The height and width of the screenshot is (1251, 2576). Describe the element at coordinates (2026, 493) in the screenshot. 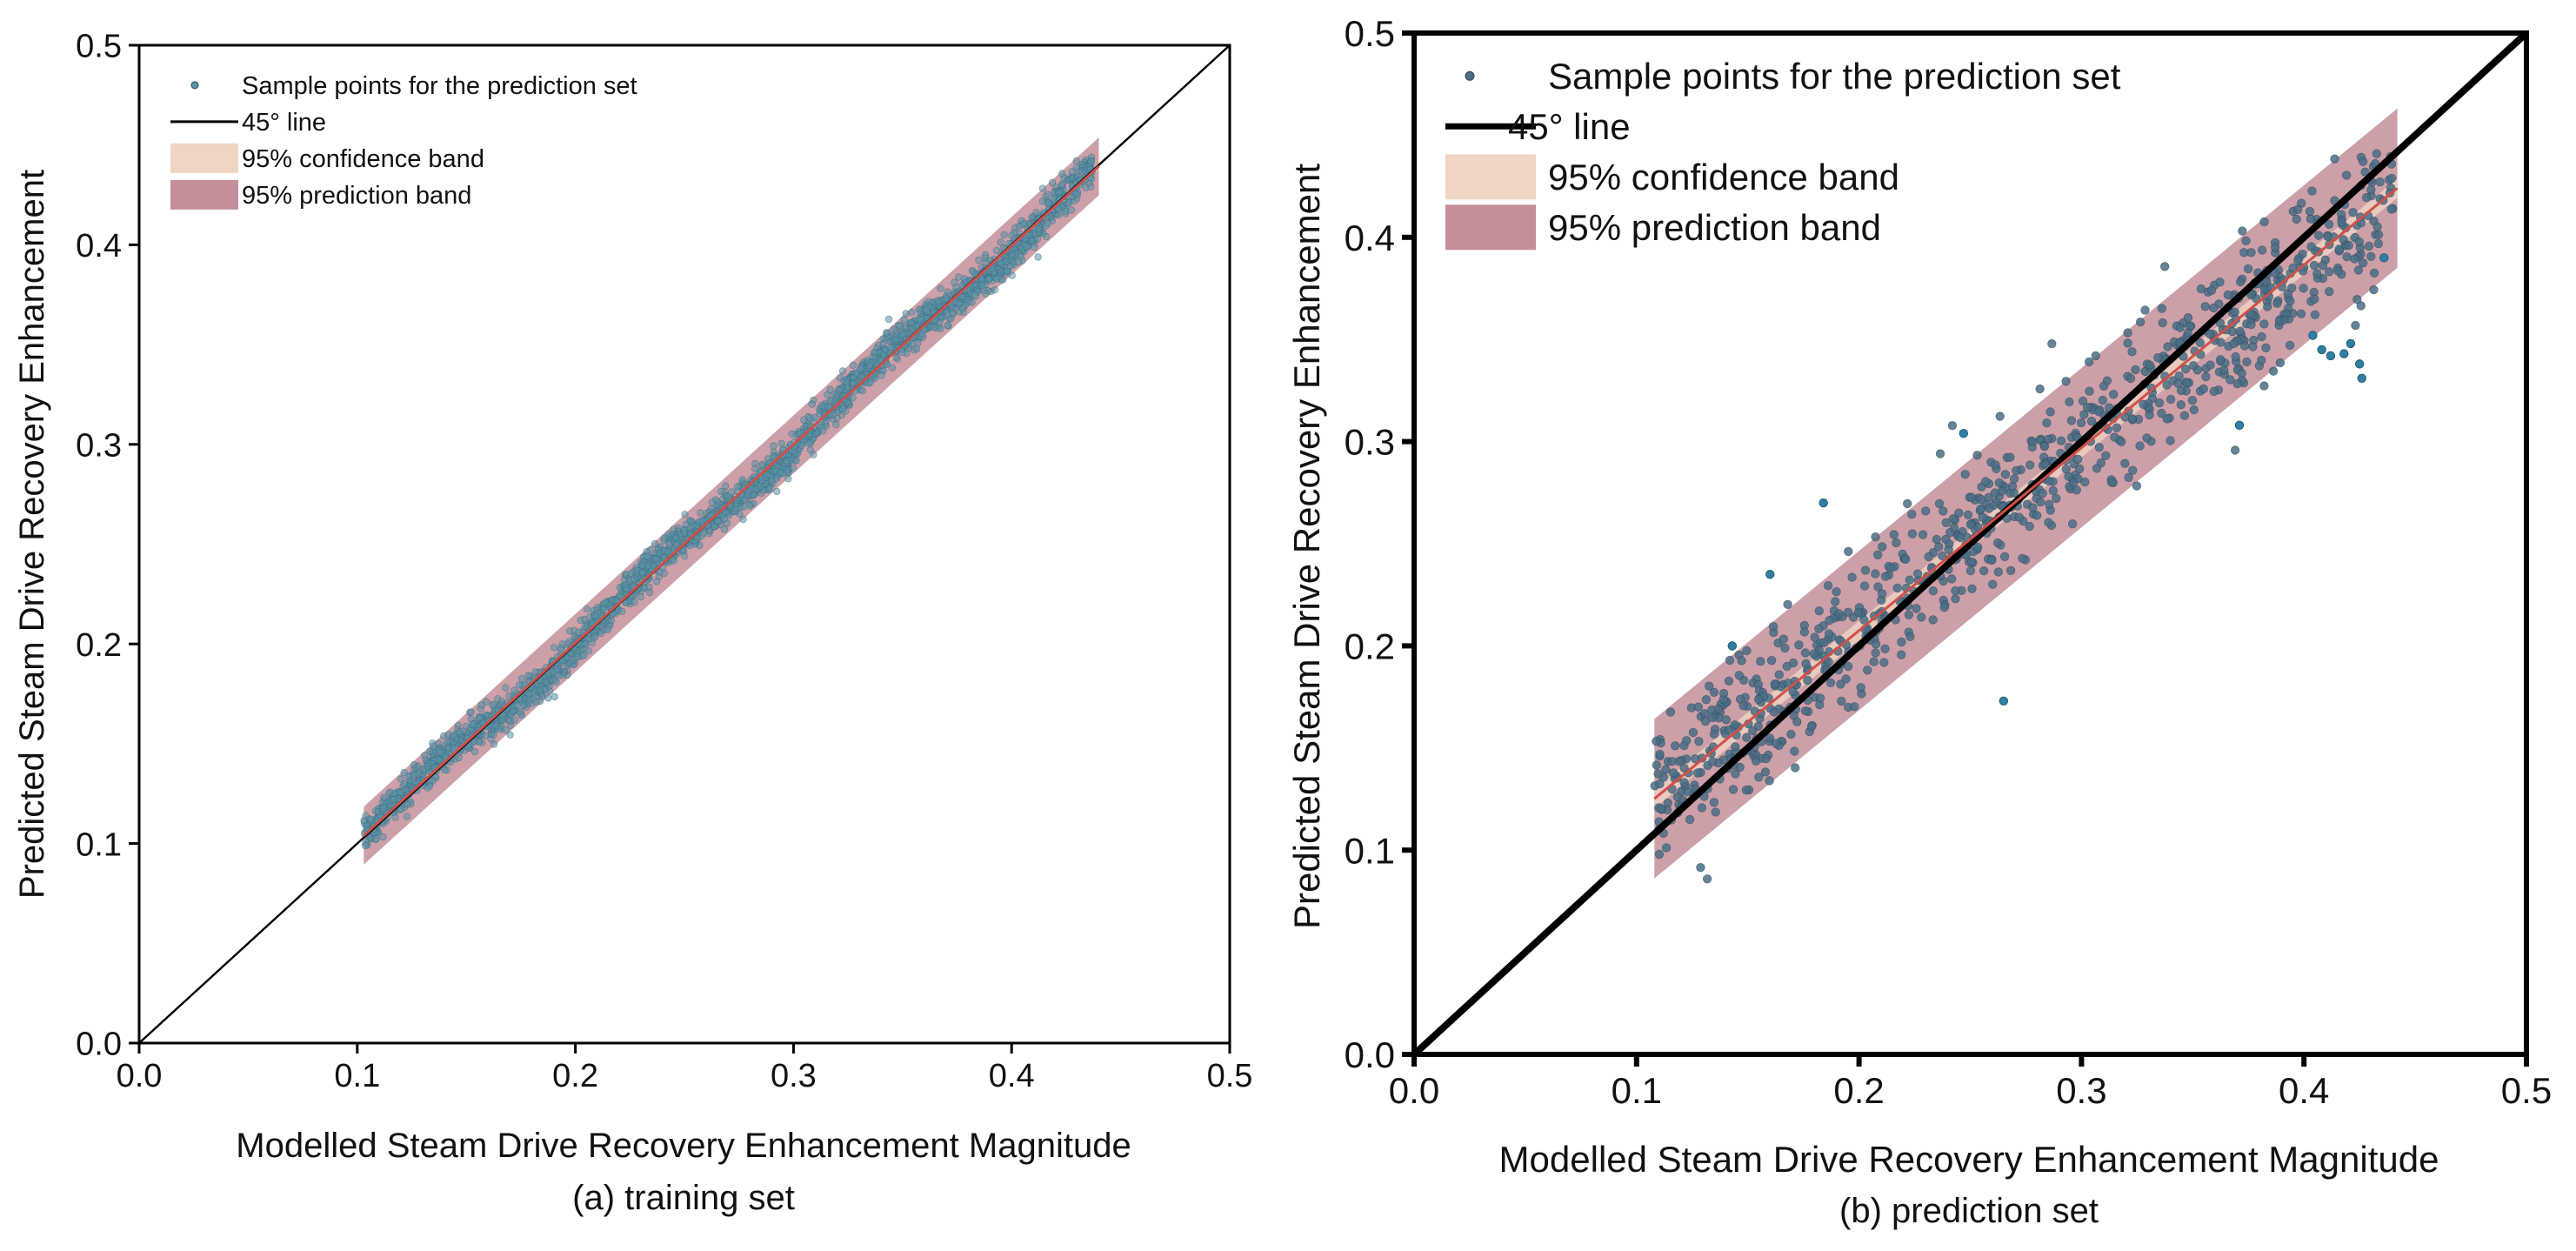

I see `fit-line-b` at that location.